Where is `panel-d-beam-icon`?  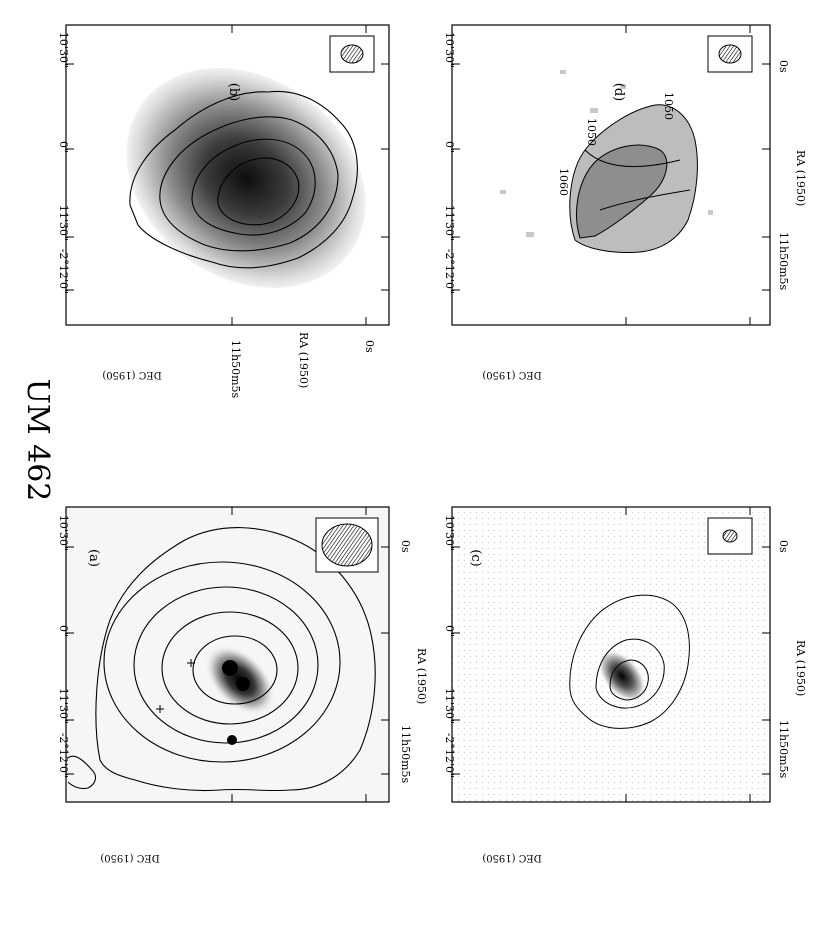 panel-d-beam-icon is located at coordinates (730, 54).